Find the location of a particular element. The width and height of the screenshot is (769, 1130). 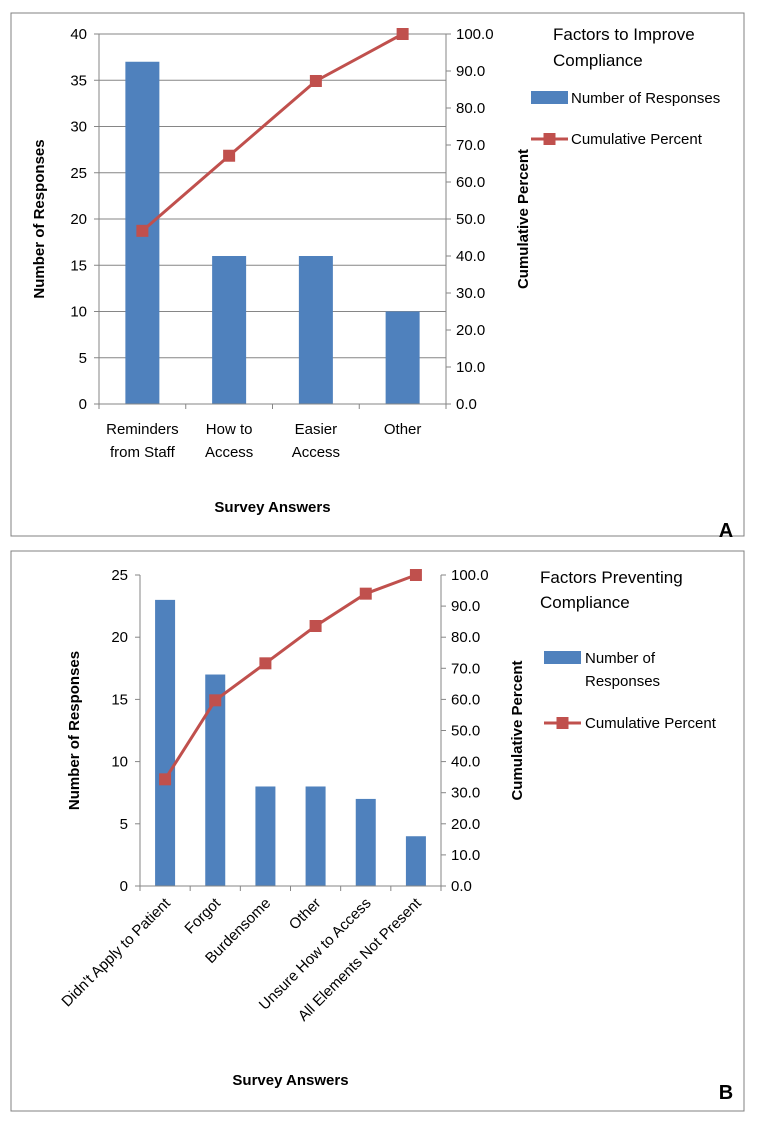

y-tick-label: 30 is located at coordinates (78, 127).